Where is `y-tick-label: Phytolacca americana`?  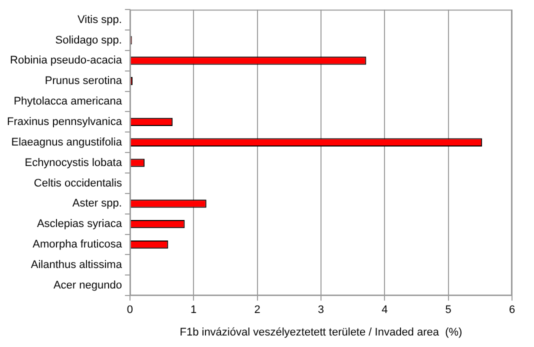
y-tick-label: Phytolacca americana is located at coordinates (68, 102).